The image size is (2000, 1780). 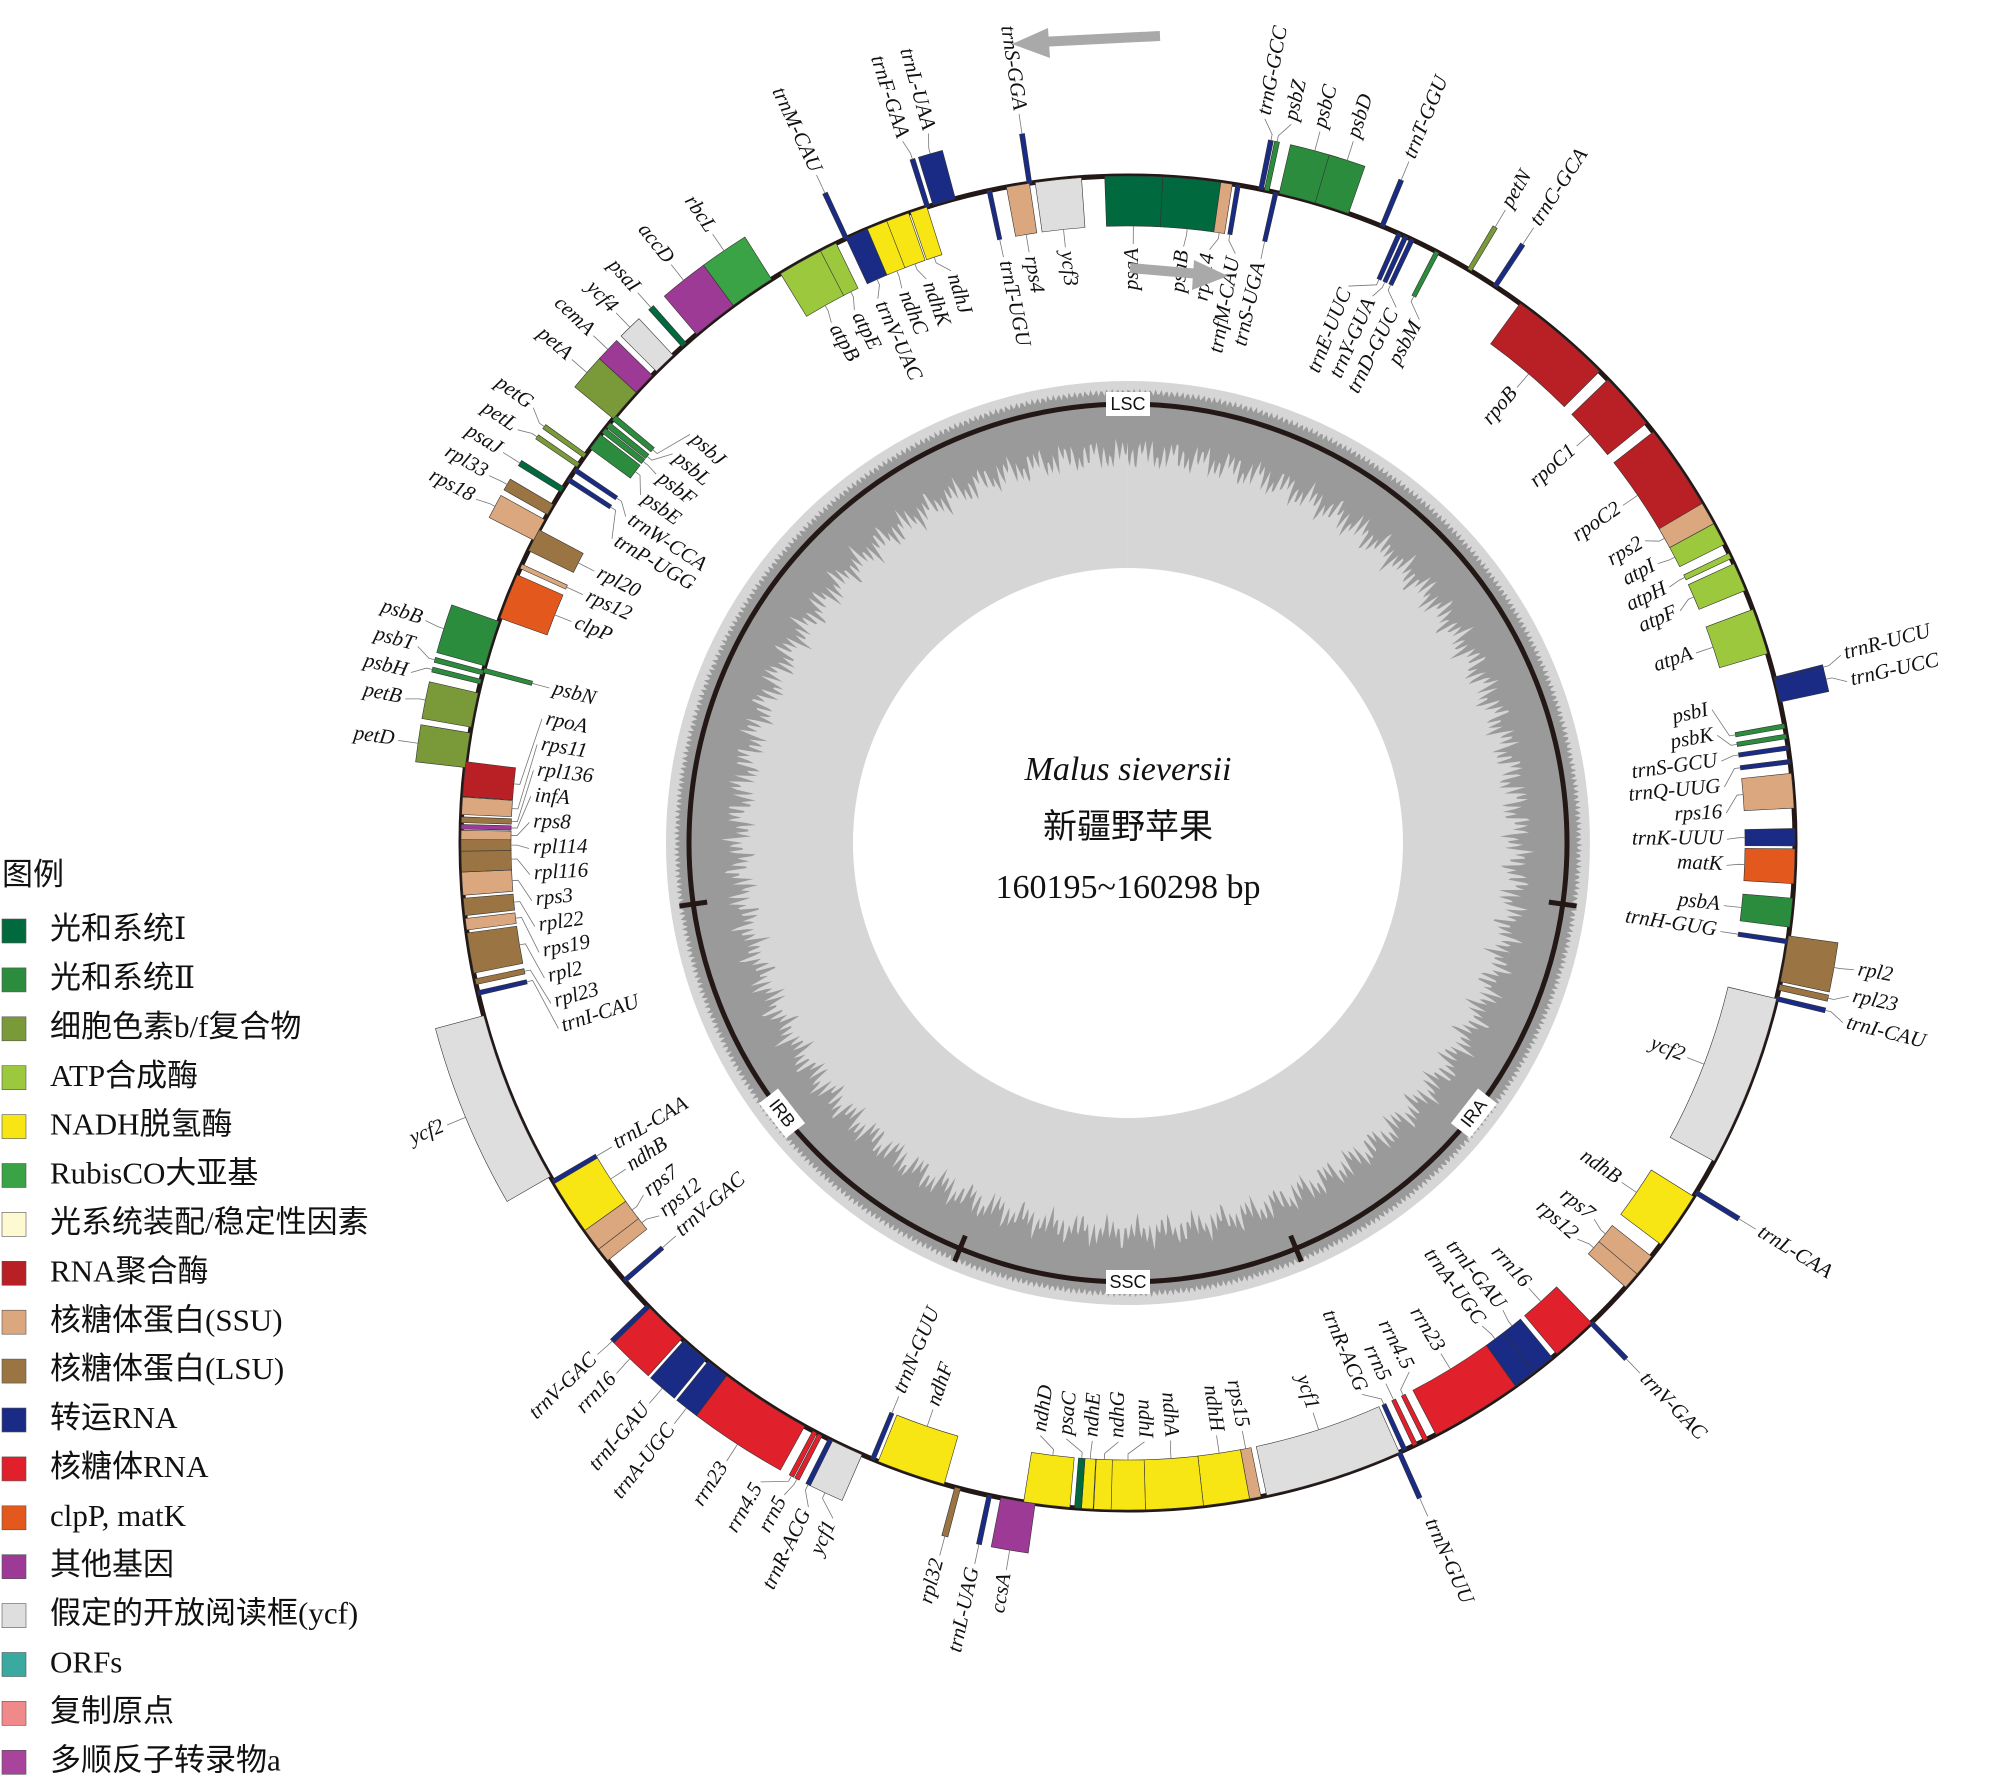 What do you see at coordinates (701, 213) in the screenshot?
I see `gene-label: rbcL` at bounding box center [701, 213].